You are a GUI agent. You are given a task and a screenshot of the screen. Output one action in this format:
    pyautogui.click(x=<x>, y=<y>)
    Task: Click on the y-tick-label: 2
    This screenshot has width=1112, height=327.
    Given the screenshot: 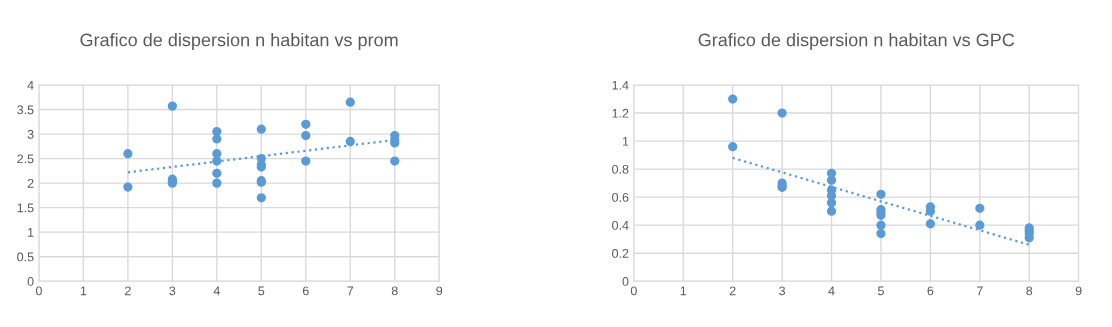 What is the action you would take?
    pyautogui.click(x=30, y=183)
    